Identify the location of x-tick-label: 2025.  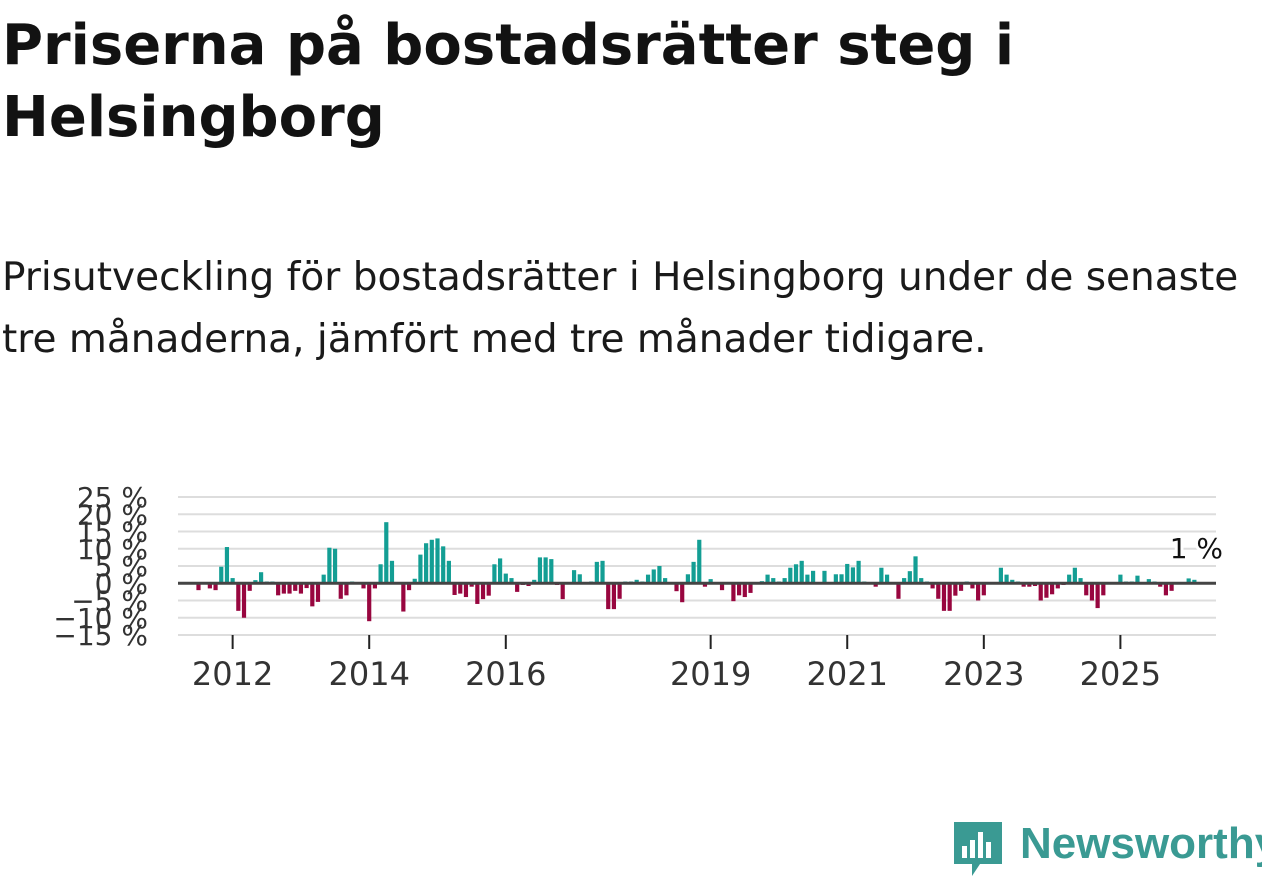
(1120, 674).